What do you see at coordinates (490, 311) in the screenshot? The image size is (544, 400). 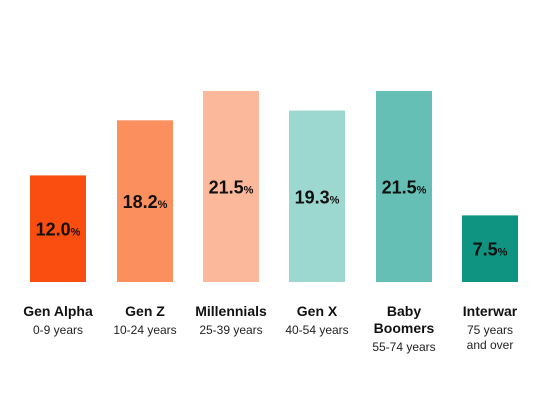 I see `category-label: Interwar` at bounding box center [490, 311].